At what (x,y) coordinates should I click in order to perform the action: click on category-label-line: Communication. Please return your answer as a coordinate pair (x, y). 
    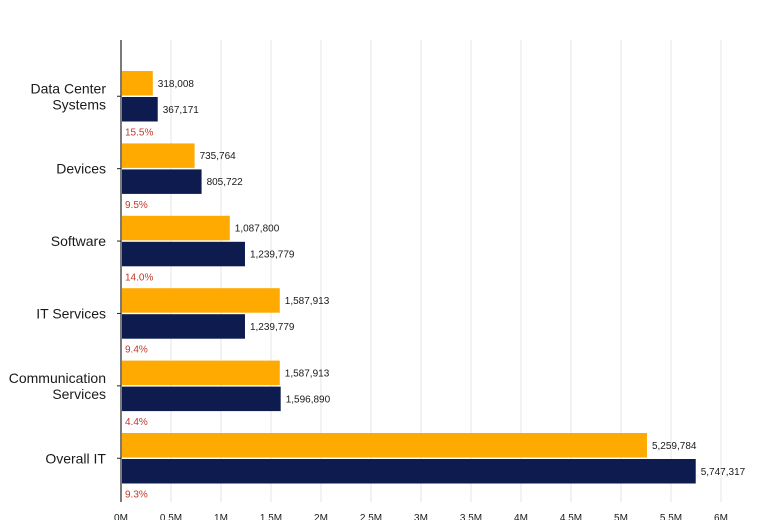
    Looking at the image, I should click on (57, 378).